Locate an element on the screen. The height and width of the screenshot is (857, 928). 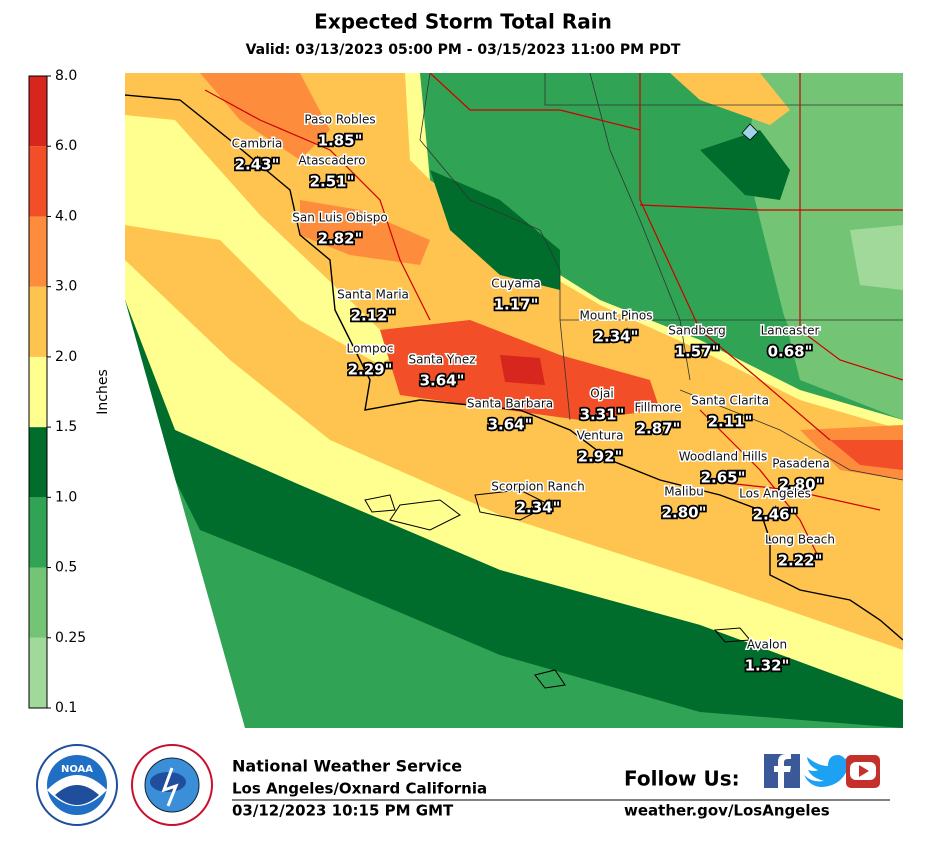
city-name: Woodland Hills is located at coordinates (723, 457).